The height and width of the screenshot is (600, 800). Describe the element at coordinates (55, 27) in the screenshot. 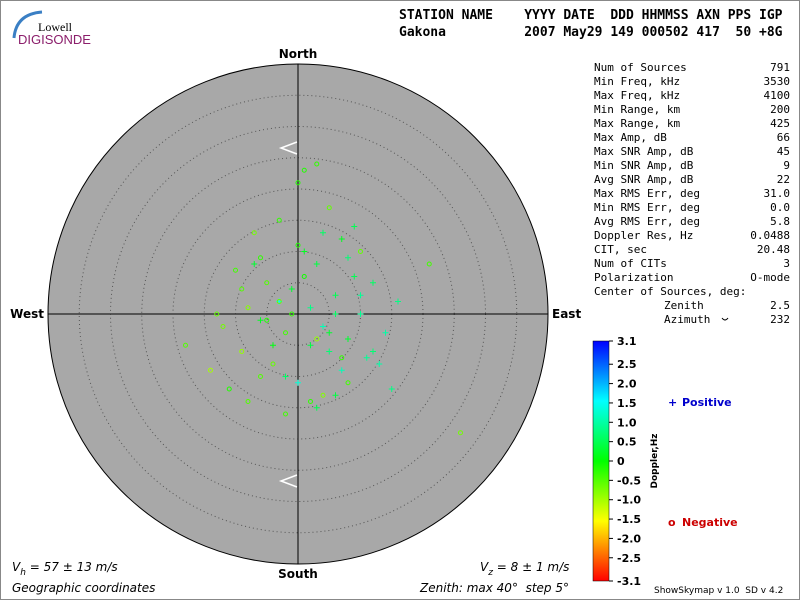

I see `logo-top: Lowell` at that location.